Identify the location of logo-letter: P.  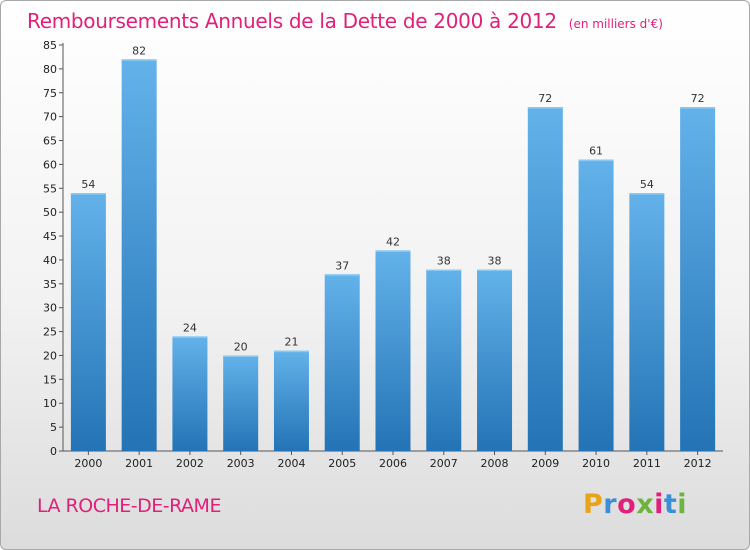
(593, 504).